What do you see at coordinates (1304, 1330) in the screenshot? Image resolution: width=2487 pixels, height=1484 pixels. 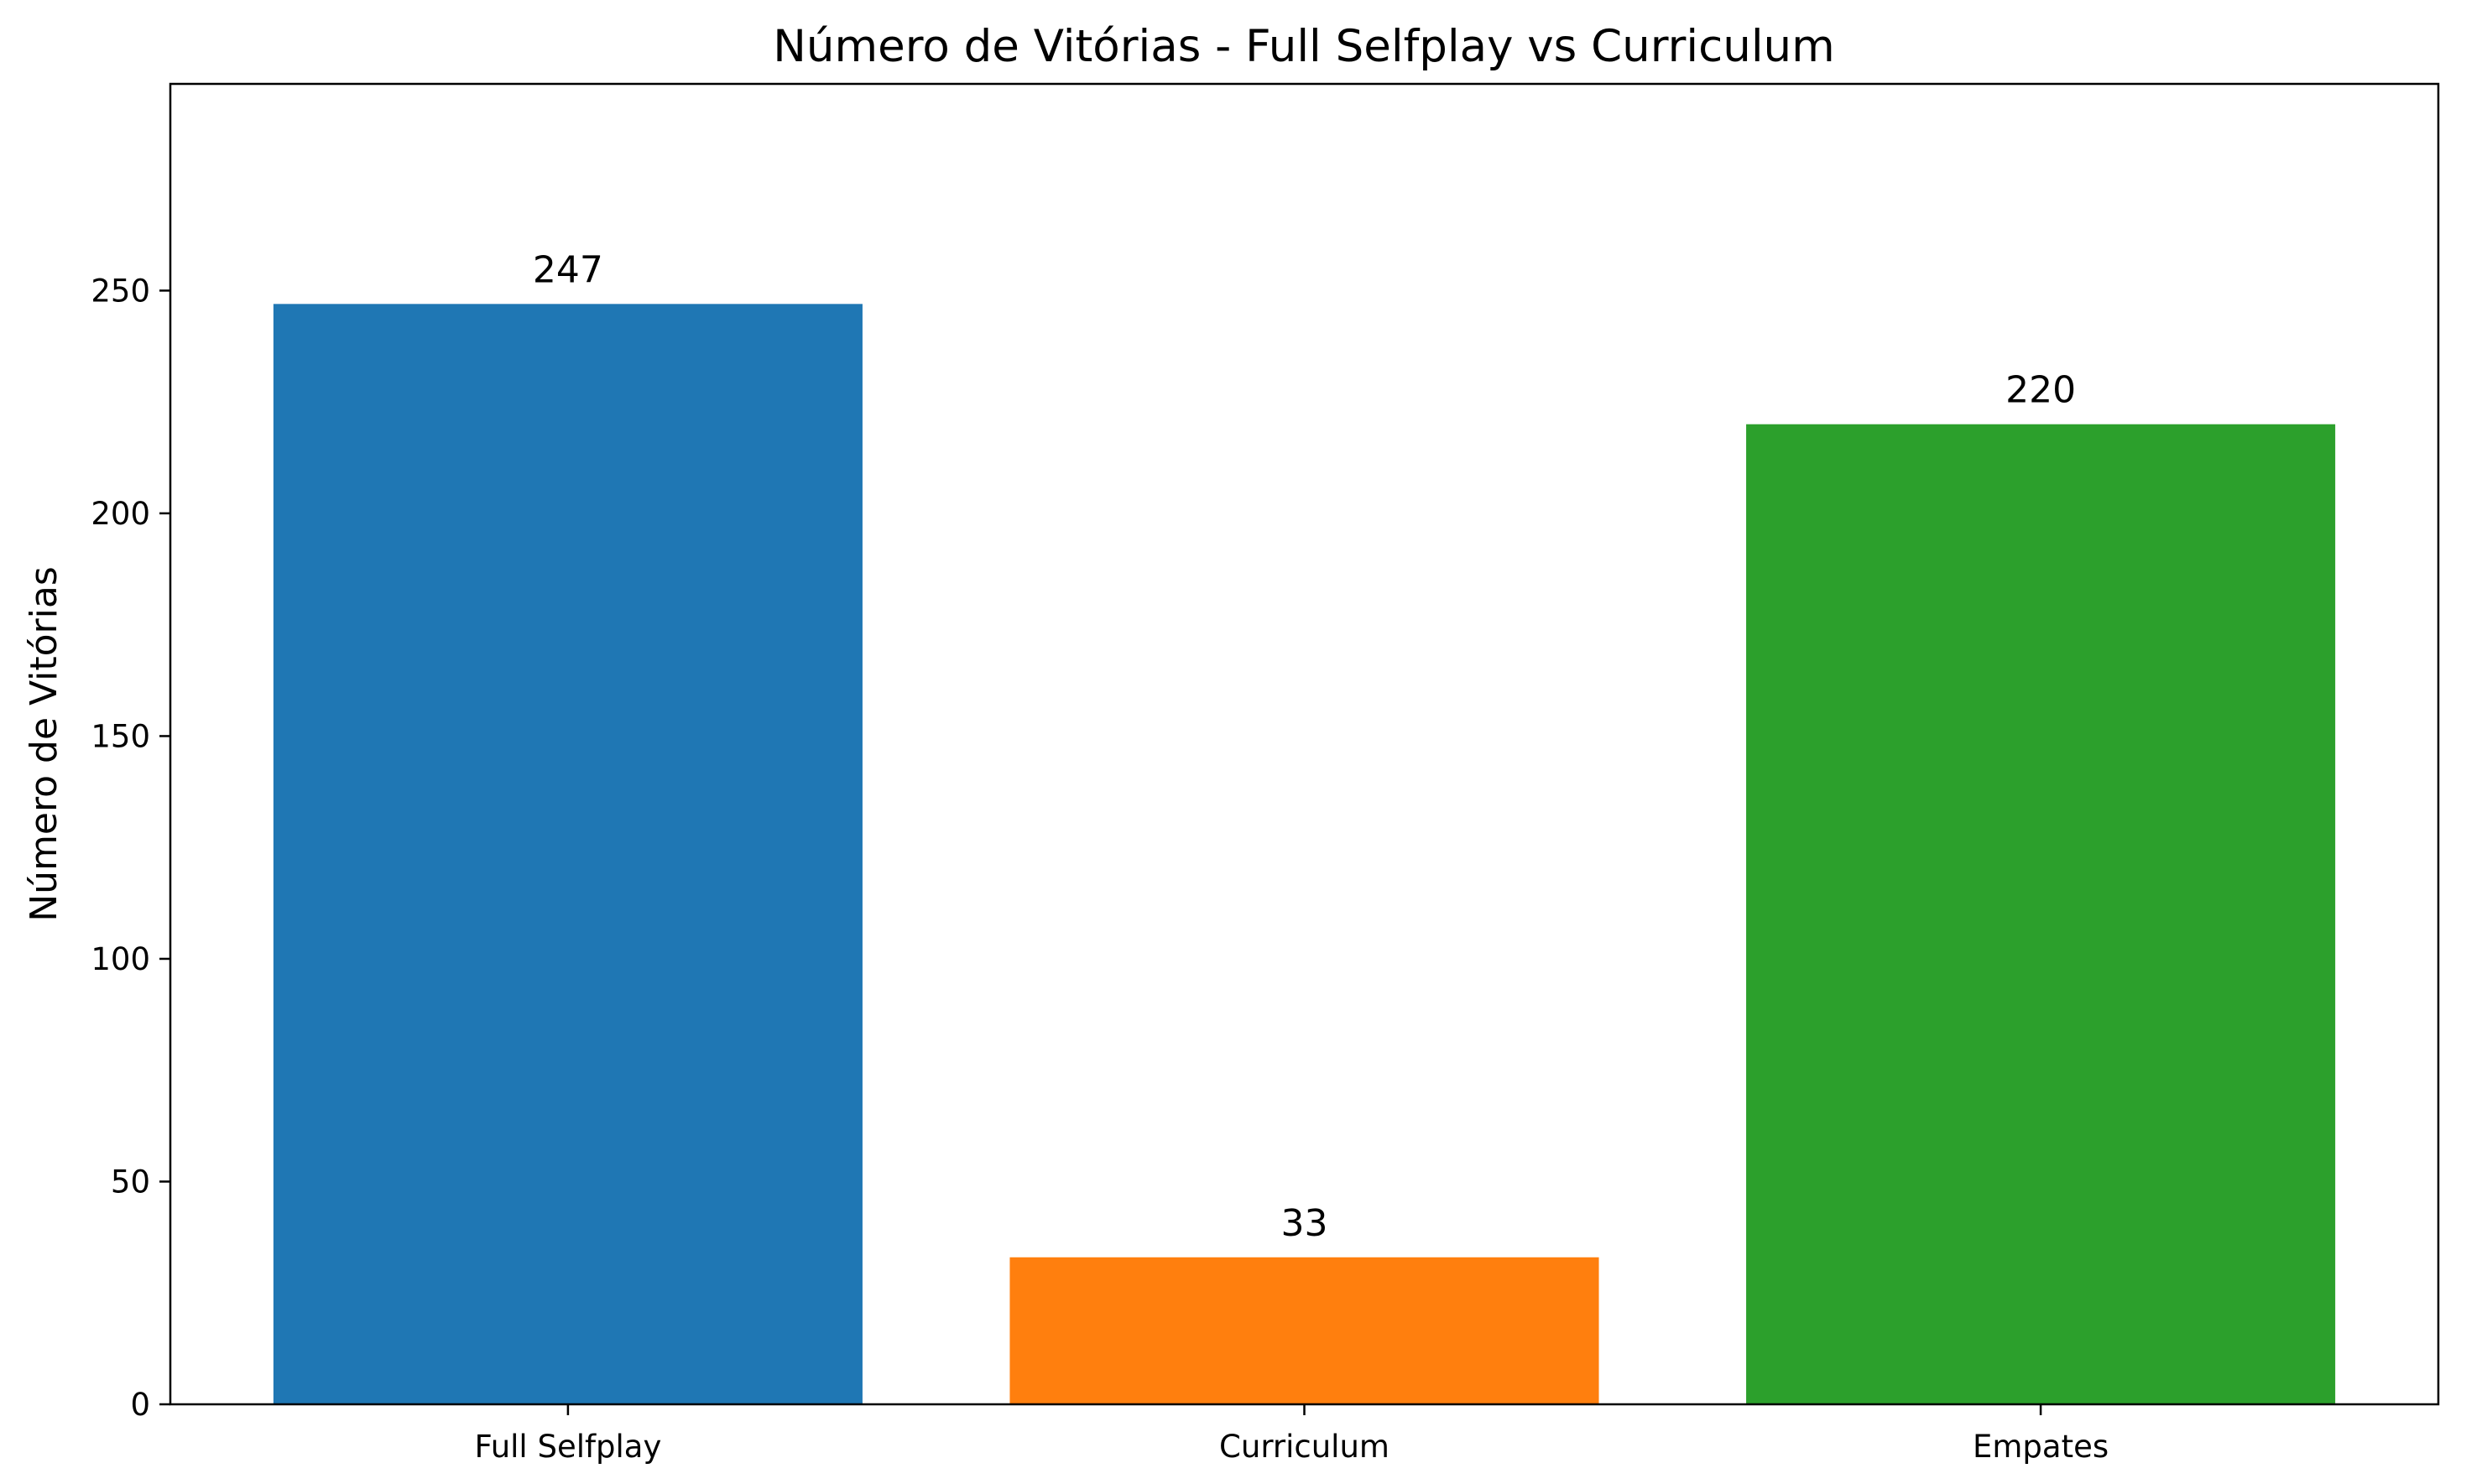 I see `bar-curriculum` at bounding box center [1304, 1330].